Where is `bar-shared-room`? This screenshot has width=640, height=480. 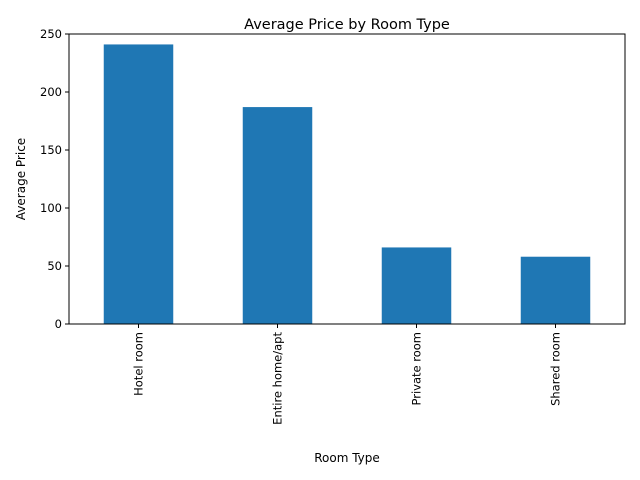 bar-shared-room is located at coordinates (555, 290).